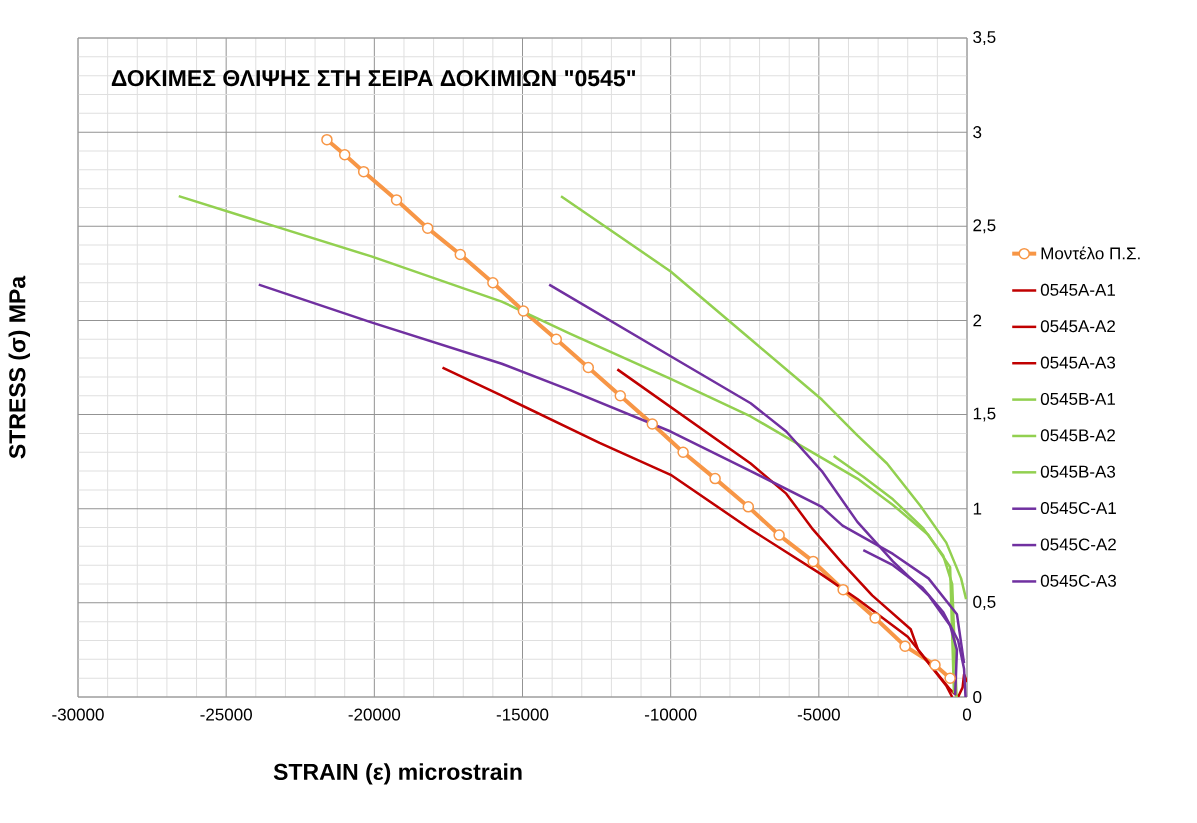 The image size is (1197, 823). I want to click on x-tick-label: -5000, so click(818, 714).